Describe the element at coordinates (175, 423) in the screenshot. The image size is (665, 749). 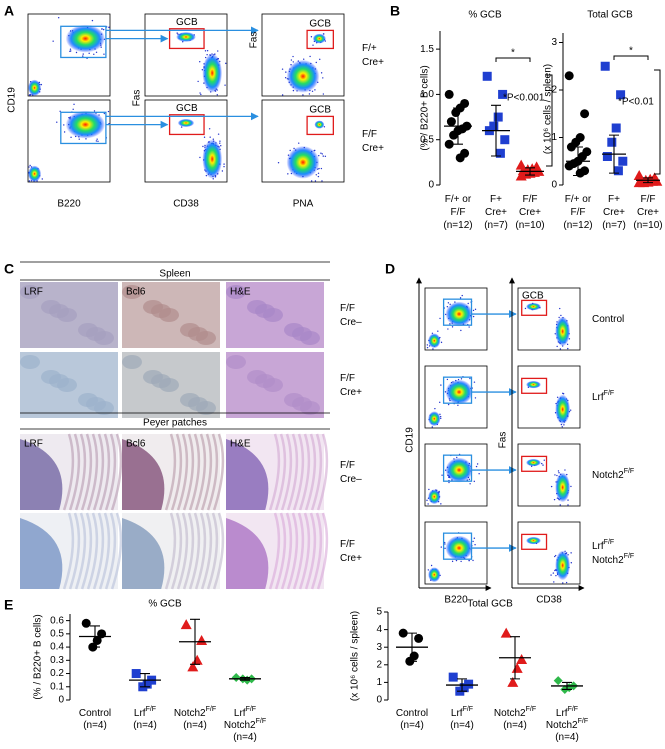
I see `section-title: Peyer patches` at that location.